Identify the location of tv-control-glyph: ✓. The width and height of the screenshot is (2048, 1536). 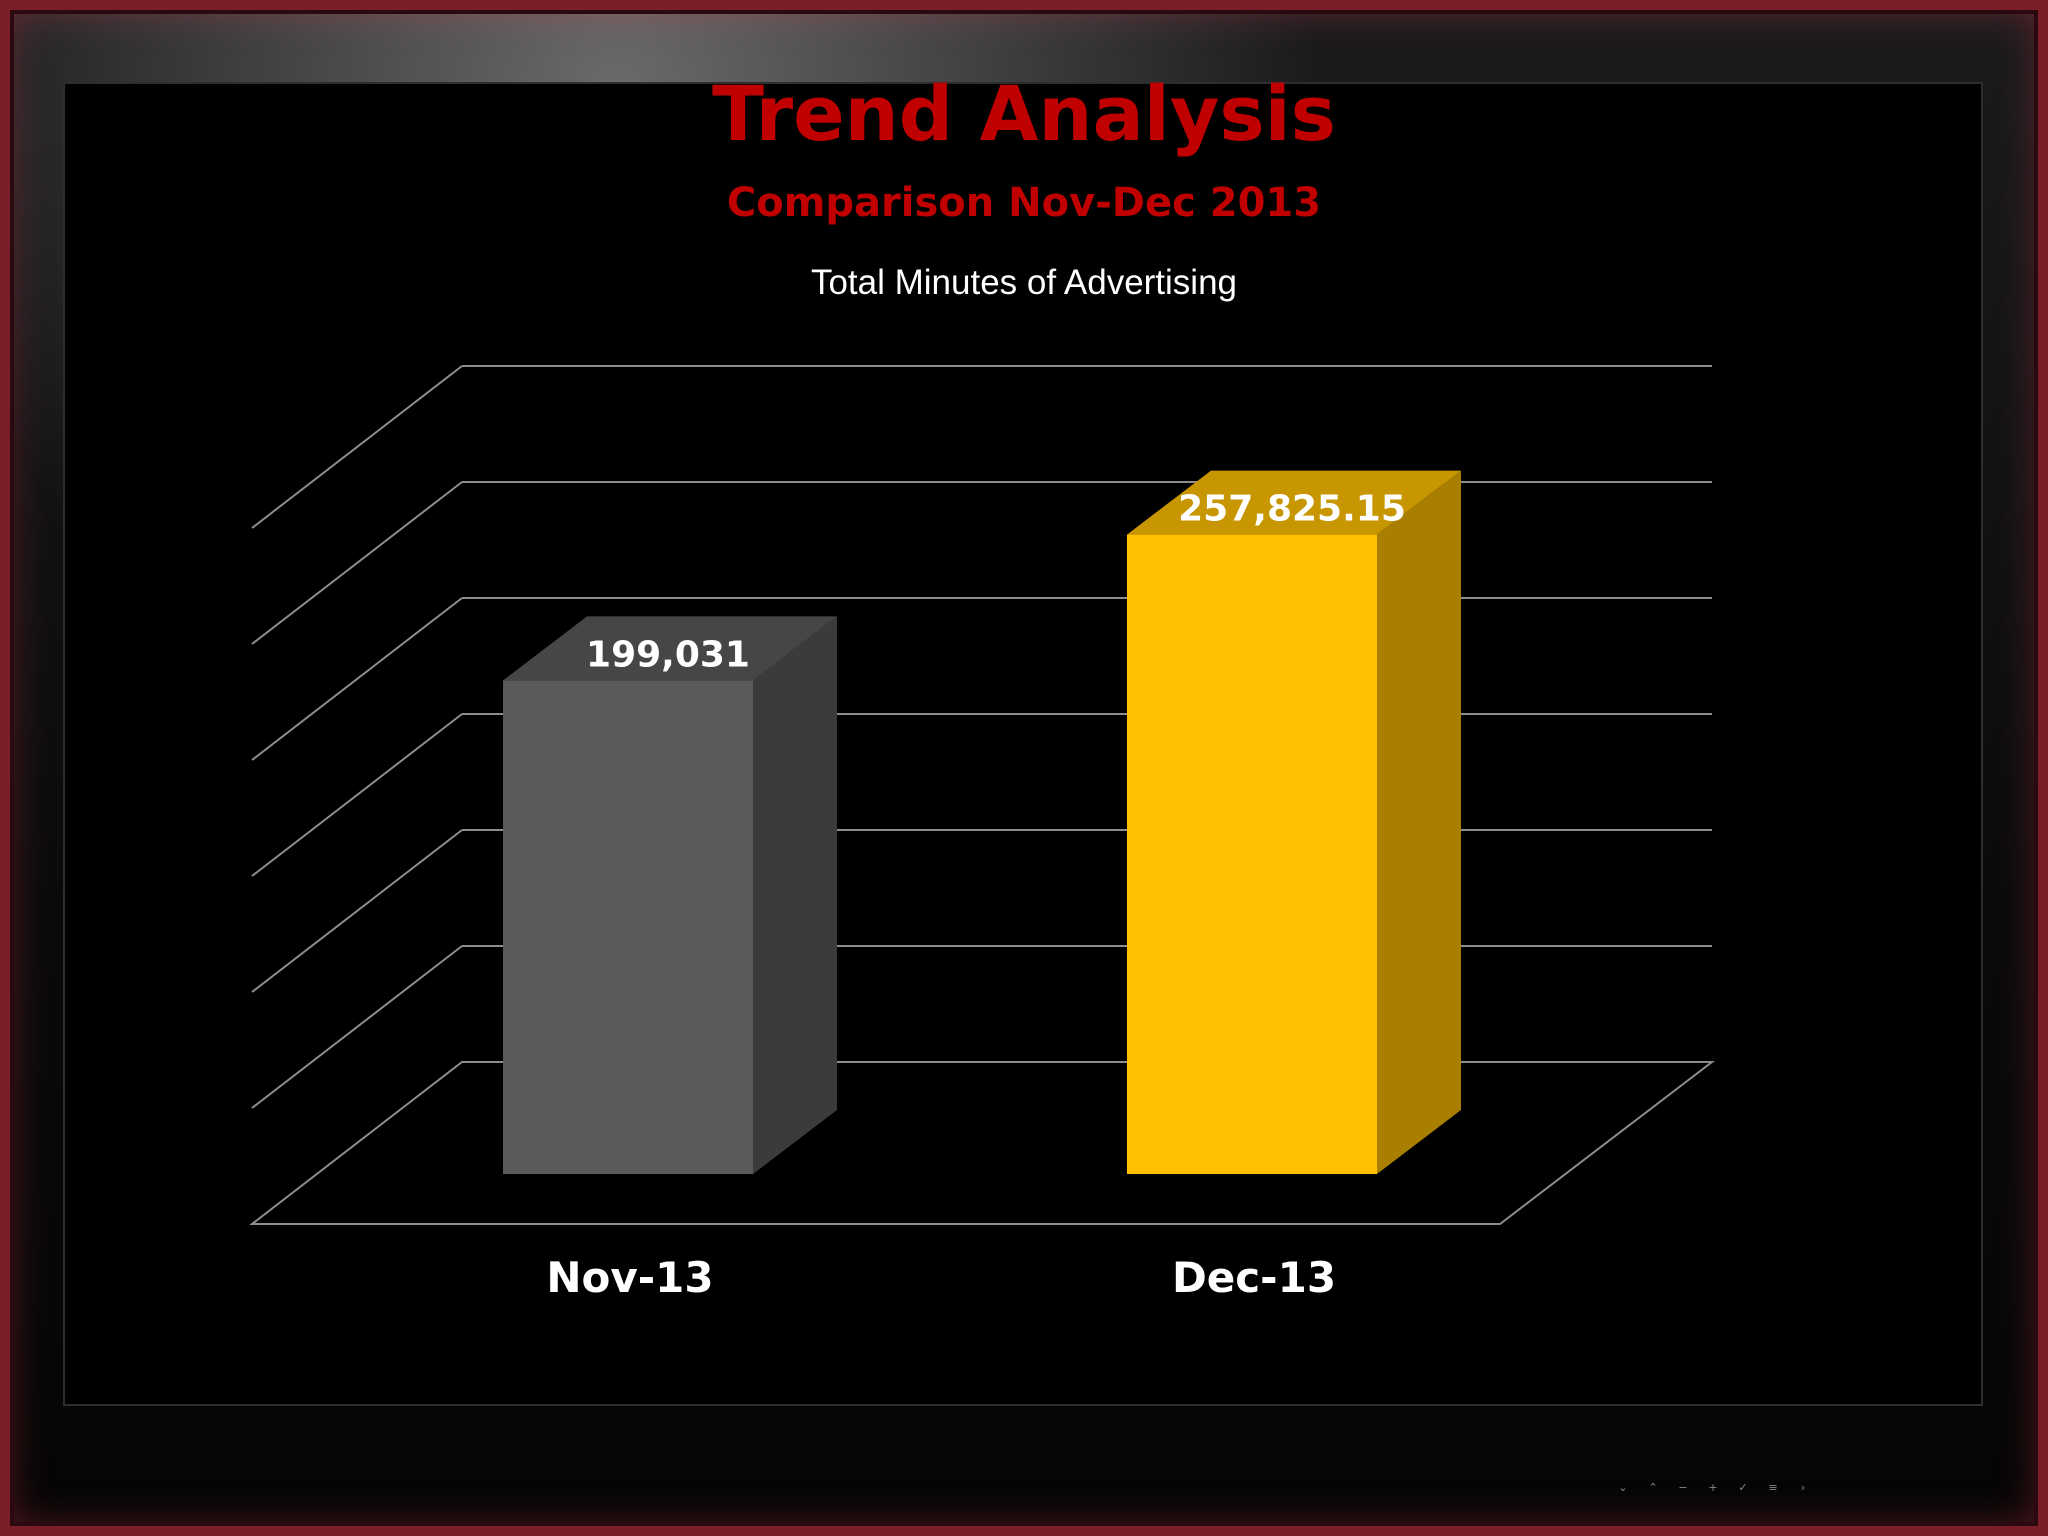
(1743, 1487).